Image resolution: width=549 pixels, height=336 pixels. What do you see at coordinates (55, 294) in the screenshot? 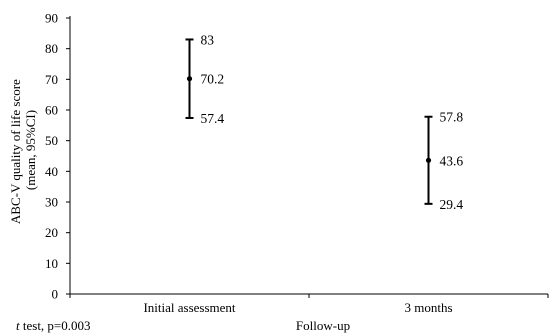
I see `y-tick-label: 0` at bounding box center [55, 294].